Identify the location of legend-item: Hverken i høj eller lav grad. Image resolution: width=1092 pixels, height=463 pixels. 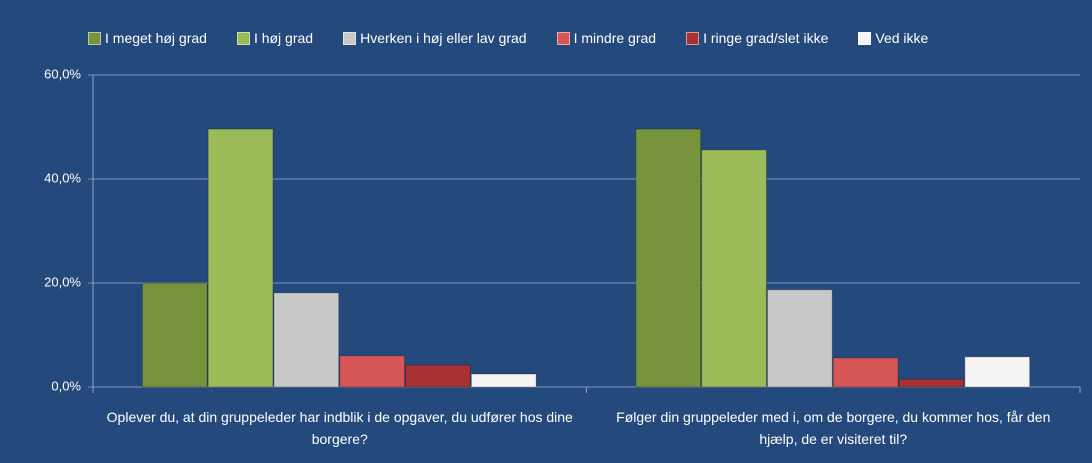
(435, 38).